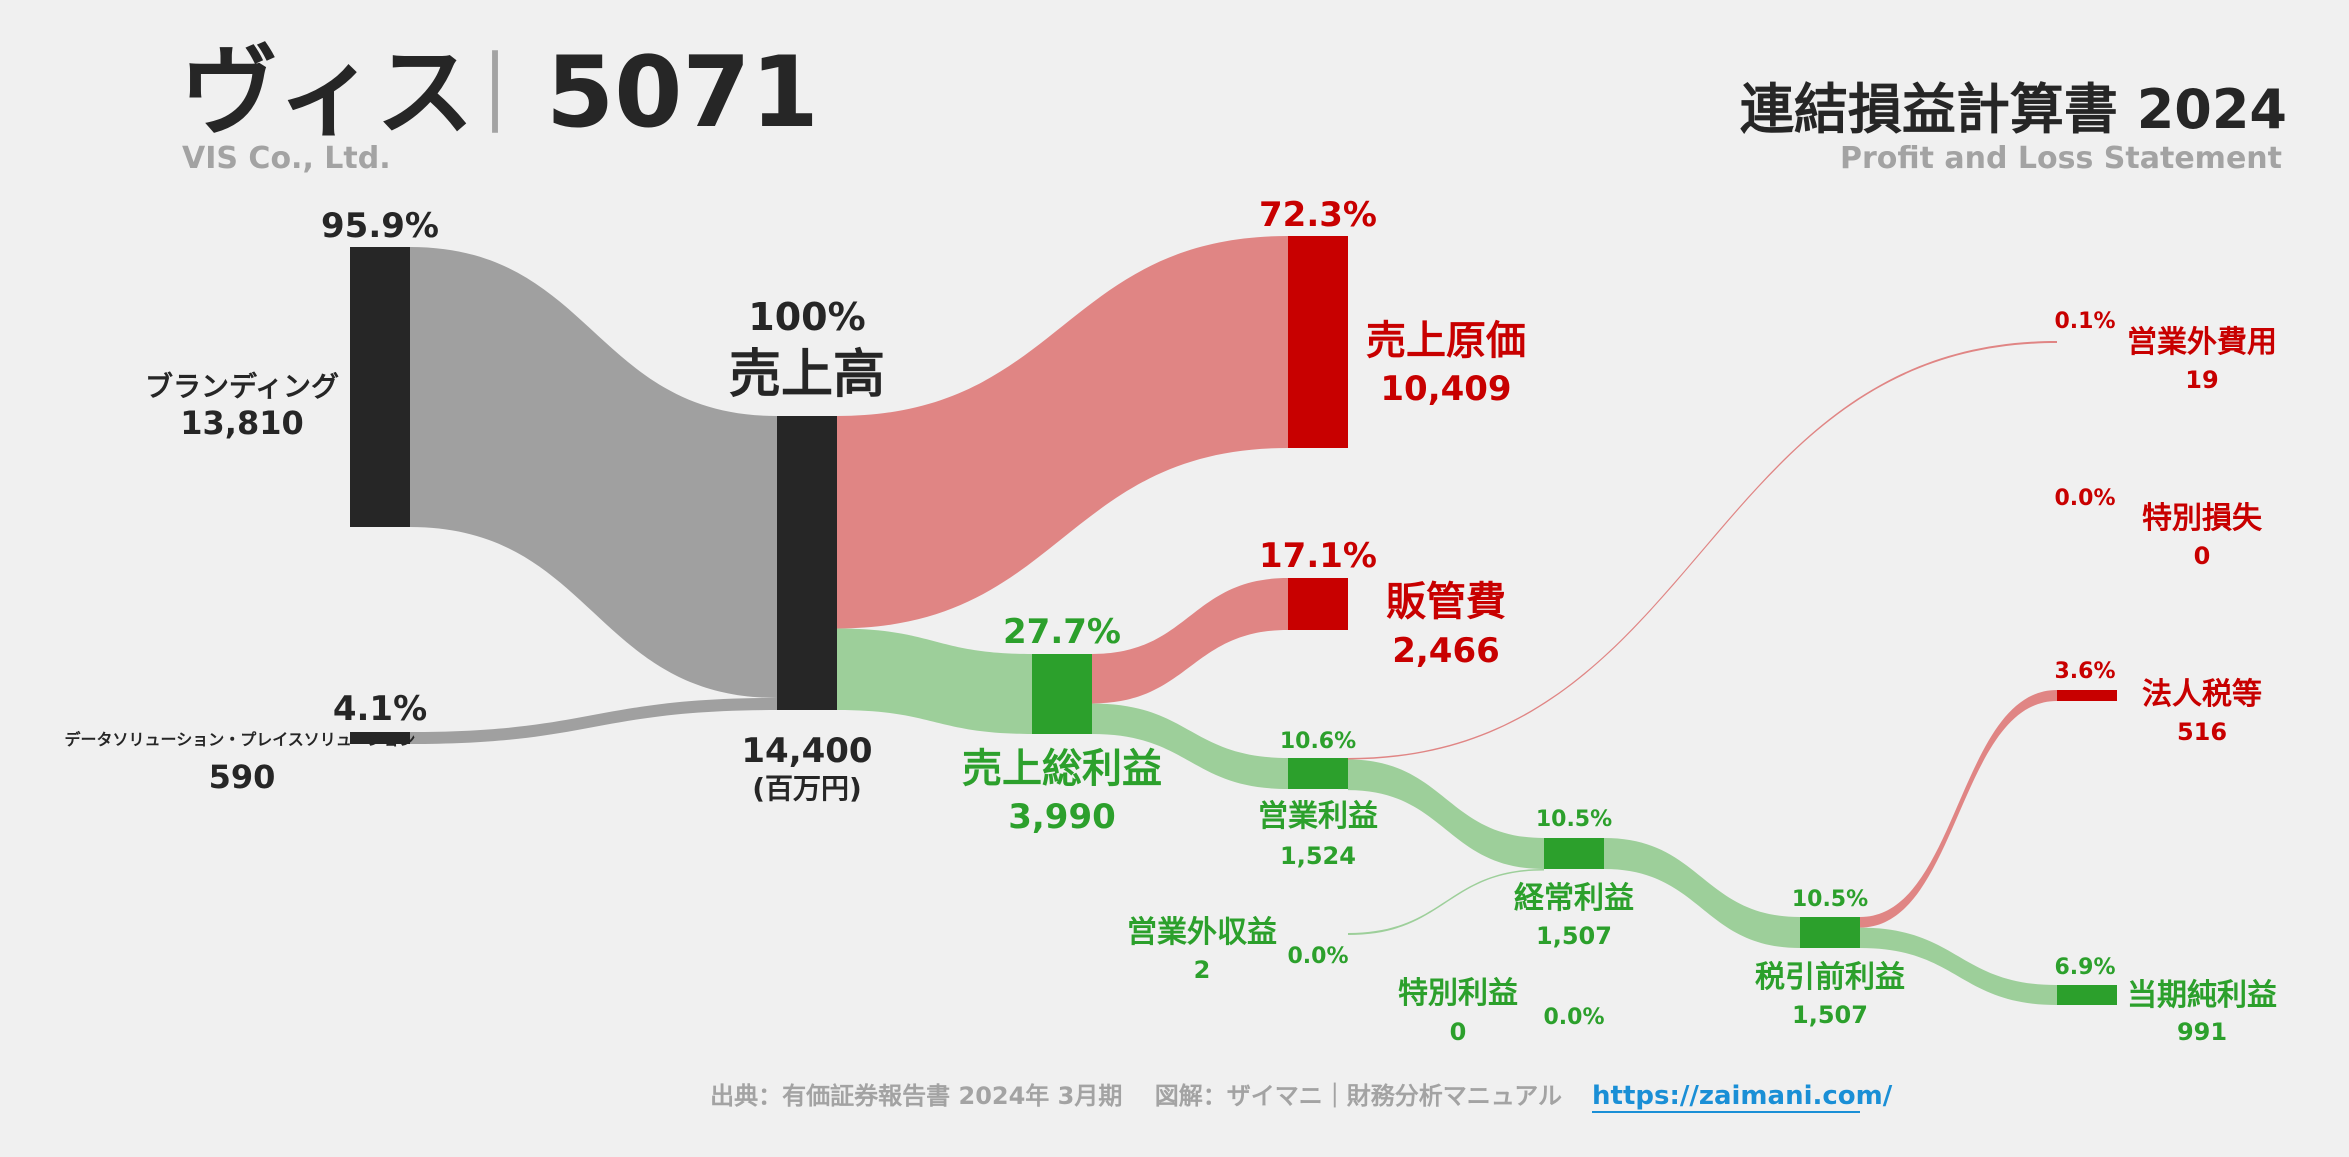  What do you see at coordinates (1136, 1096) in the screenshot?
I see `source-credit: 出典：有価証券報告書 2024年 3月期 図解：ザイマニ｜財務分析マニュアル` at bounding box center [1136, 1096].